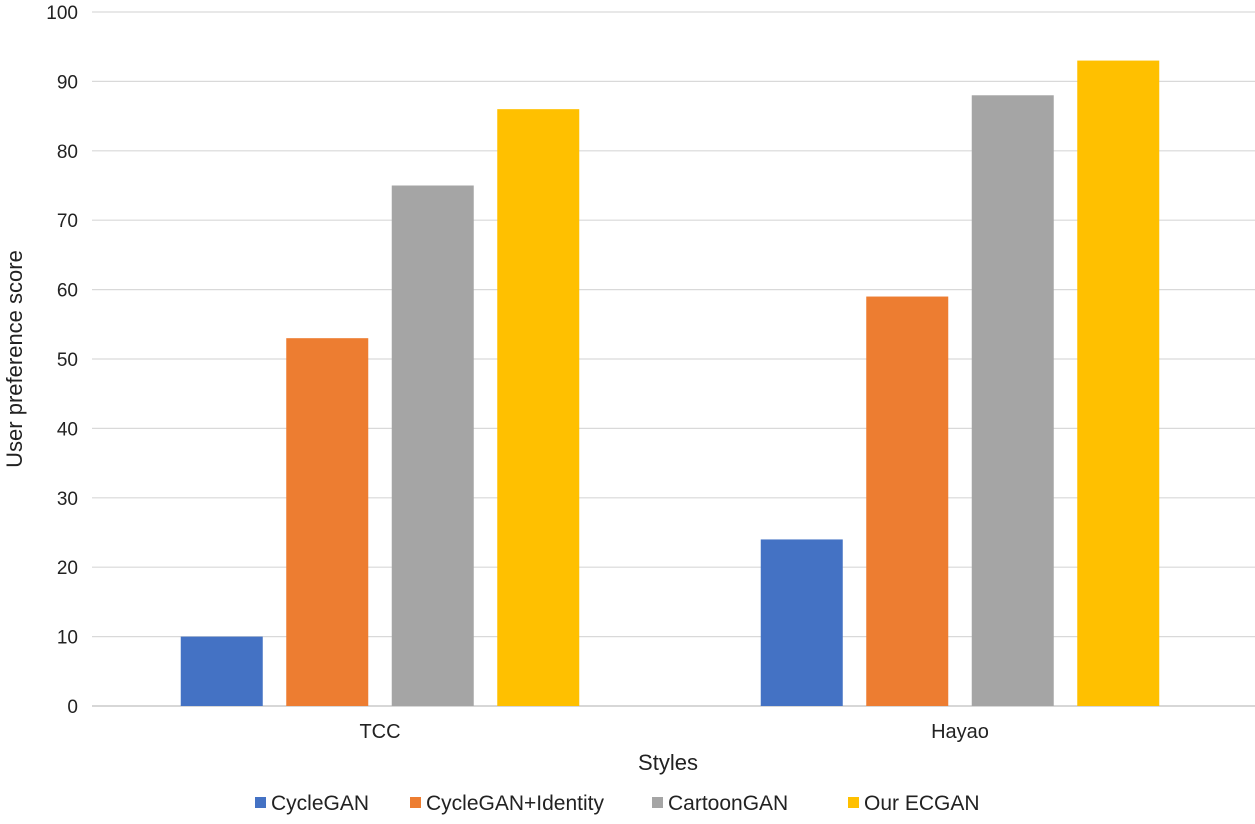 Image resolution: width=1255 pixels, height=824 pixels. Describe the element at coordinates (67, 360) in the screenshot. I see `y-tick-label: 50` at that location.